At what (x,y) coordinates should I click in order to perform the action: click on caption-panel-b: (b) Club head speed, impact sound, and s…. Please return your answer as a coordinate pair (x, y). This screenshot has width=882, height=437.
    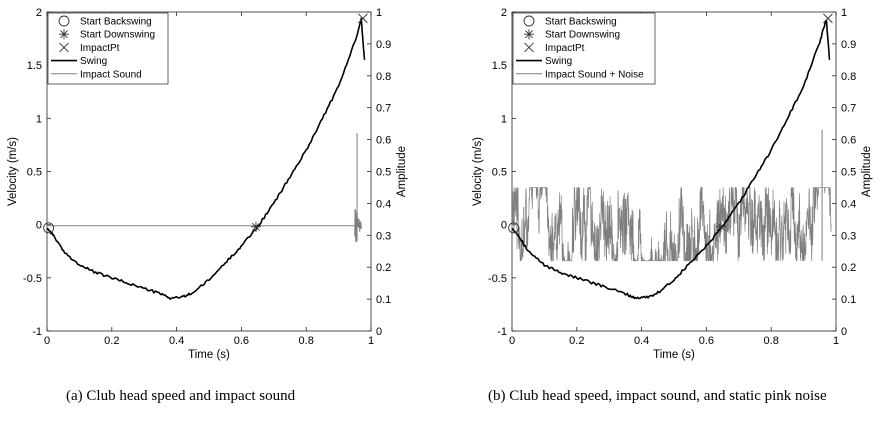
    Looking at the image, I should click on (657, 396).